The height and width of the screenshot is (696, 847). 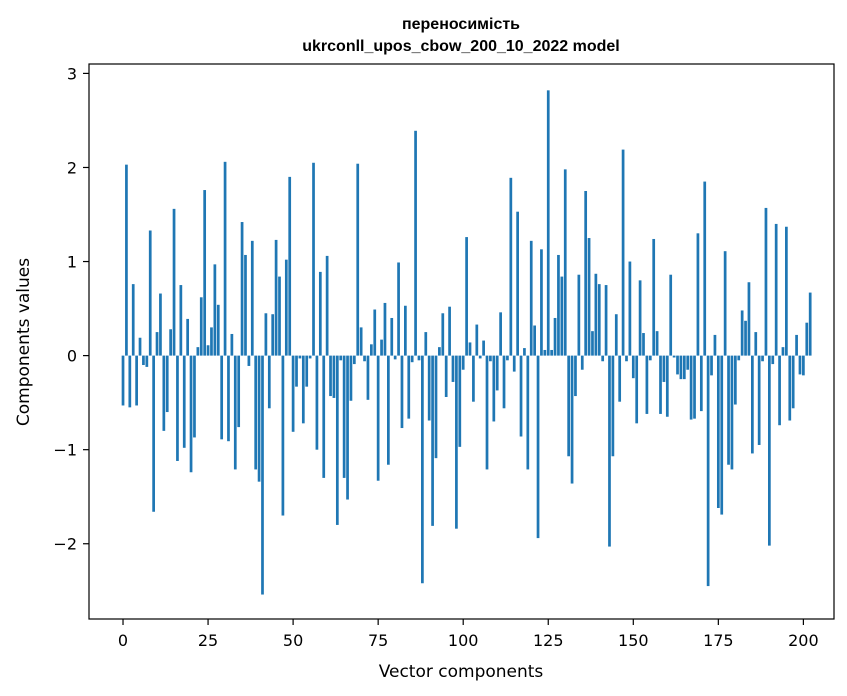 What do you see at coordinates (460, 46) in the screenshot?
I see `chart-title-line2: ukrconll_upos_cbow_200_10_2022 model` at bounding box center [460, 46].